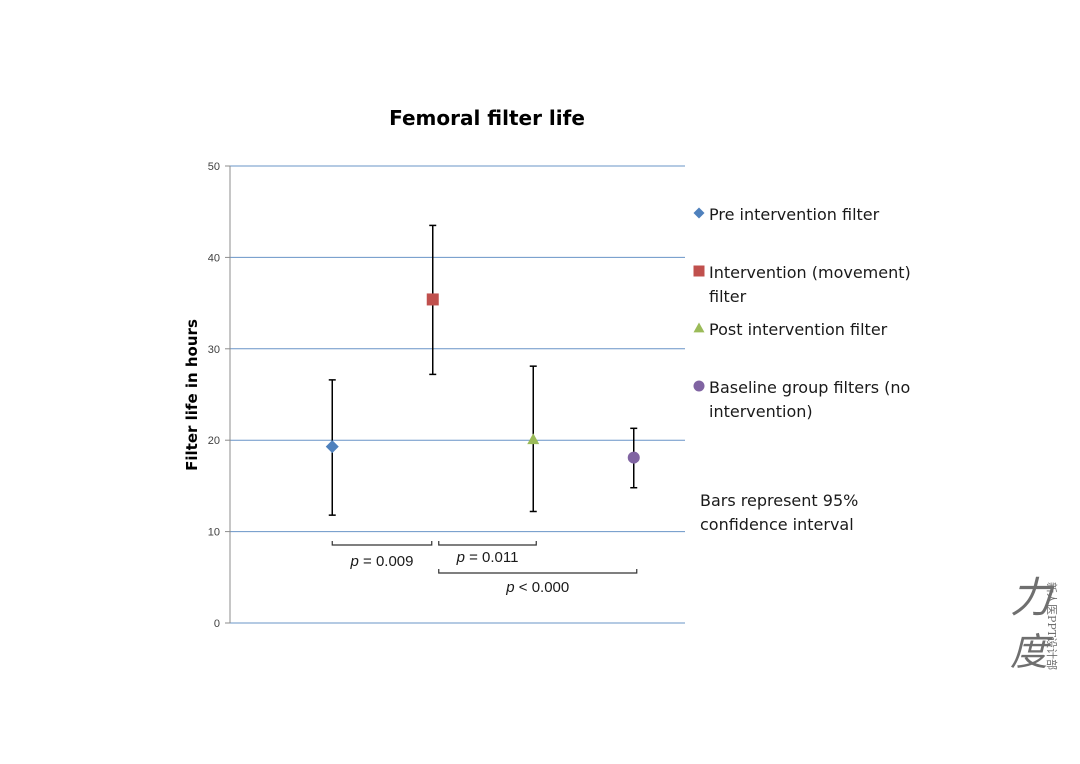 Image resolution: width=1080 pixels, height=764 pixels. I want to click on p-value-label-3: p < 0.000, so click(537, 587).